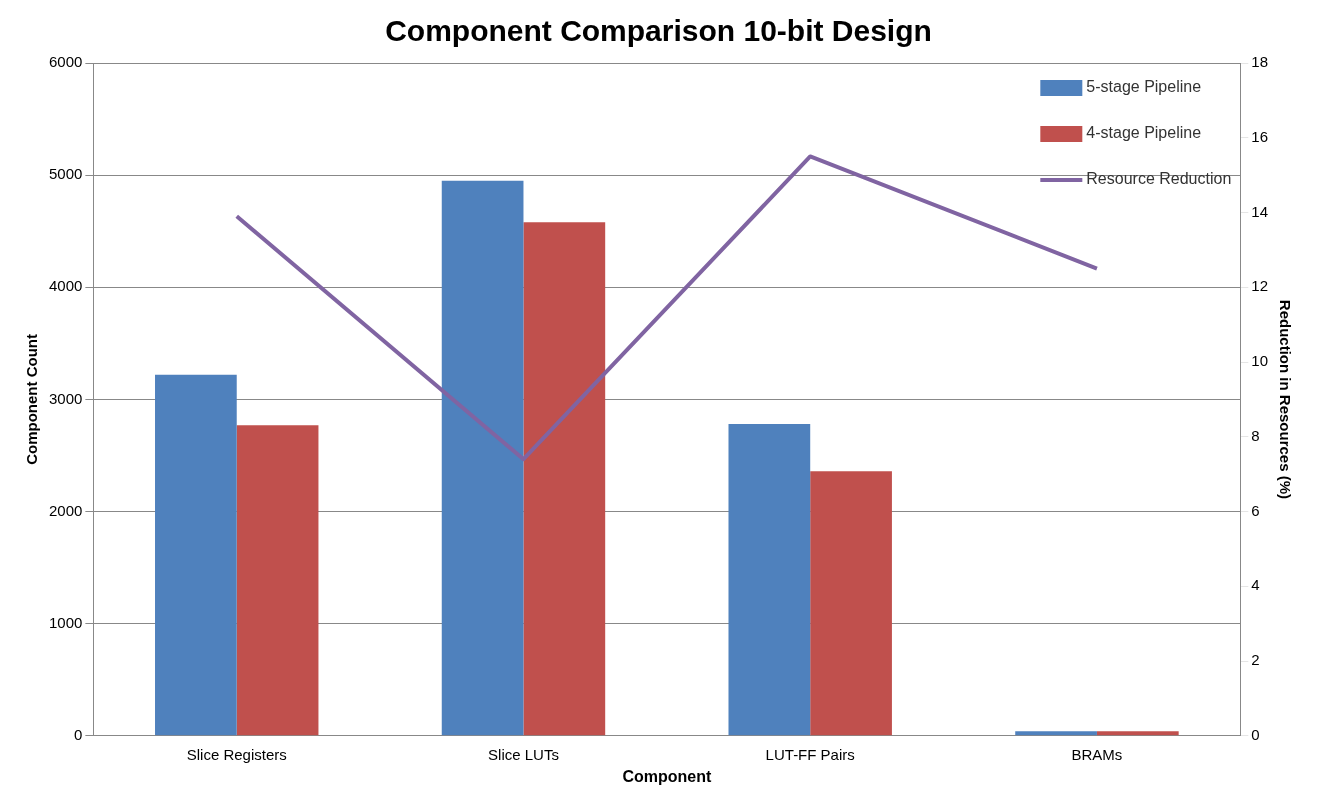 The height and width of the screenshot is (792, 1317). I want to click on y-tick-label: 4000, so click(65, 286).